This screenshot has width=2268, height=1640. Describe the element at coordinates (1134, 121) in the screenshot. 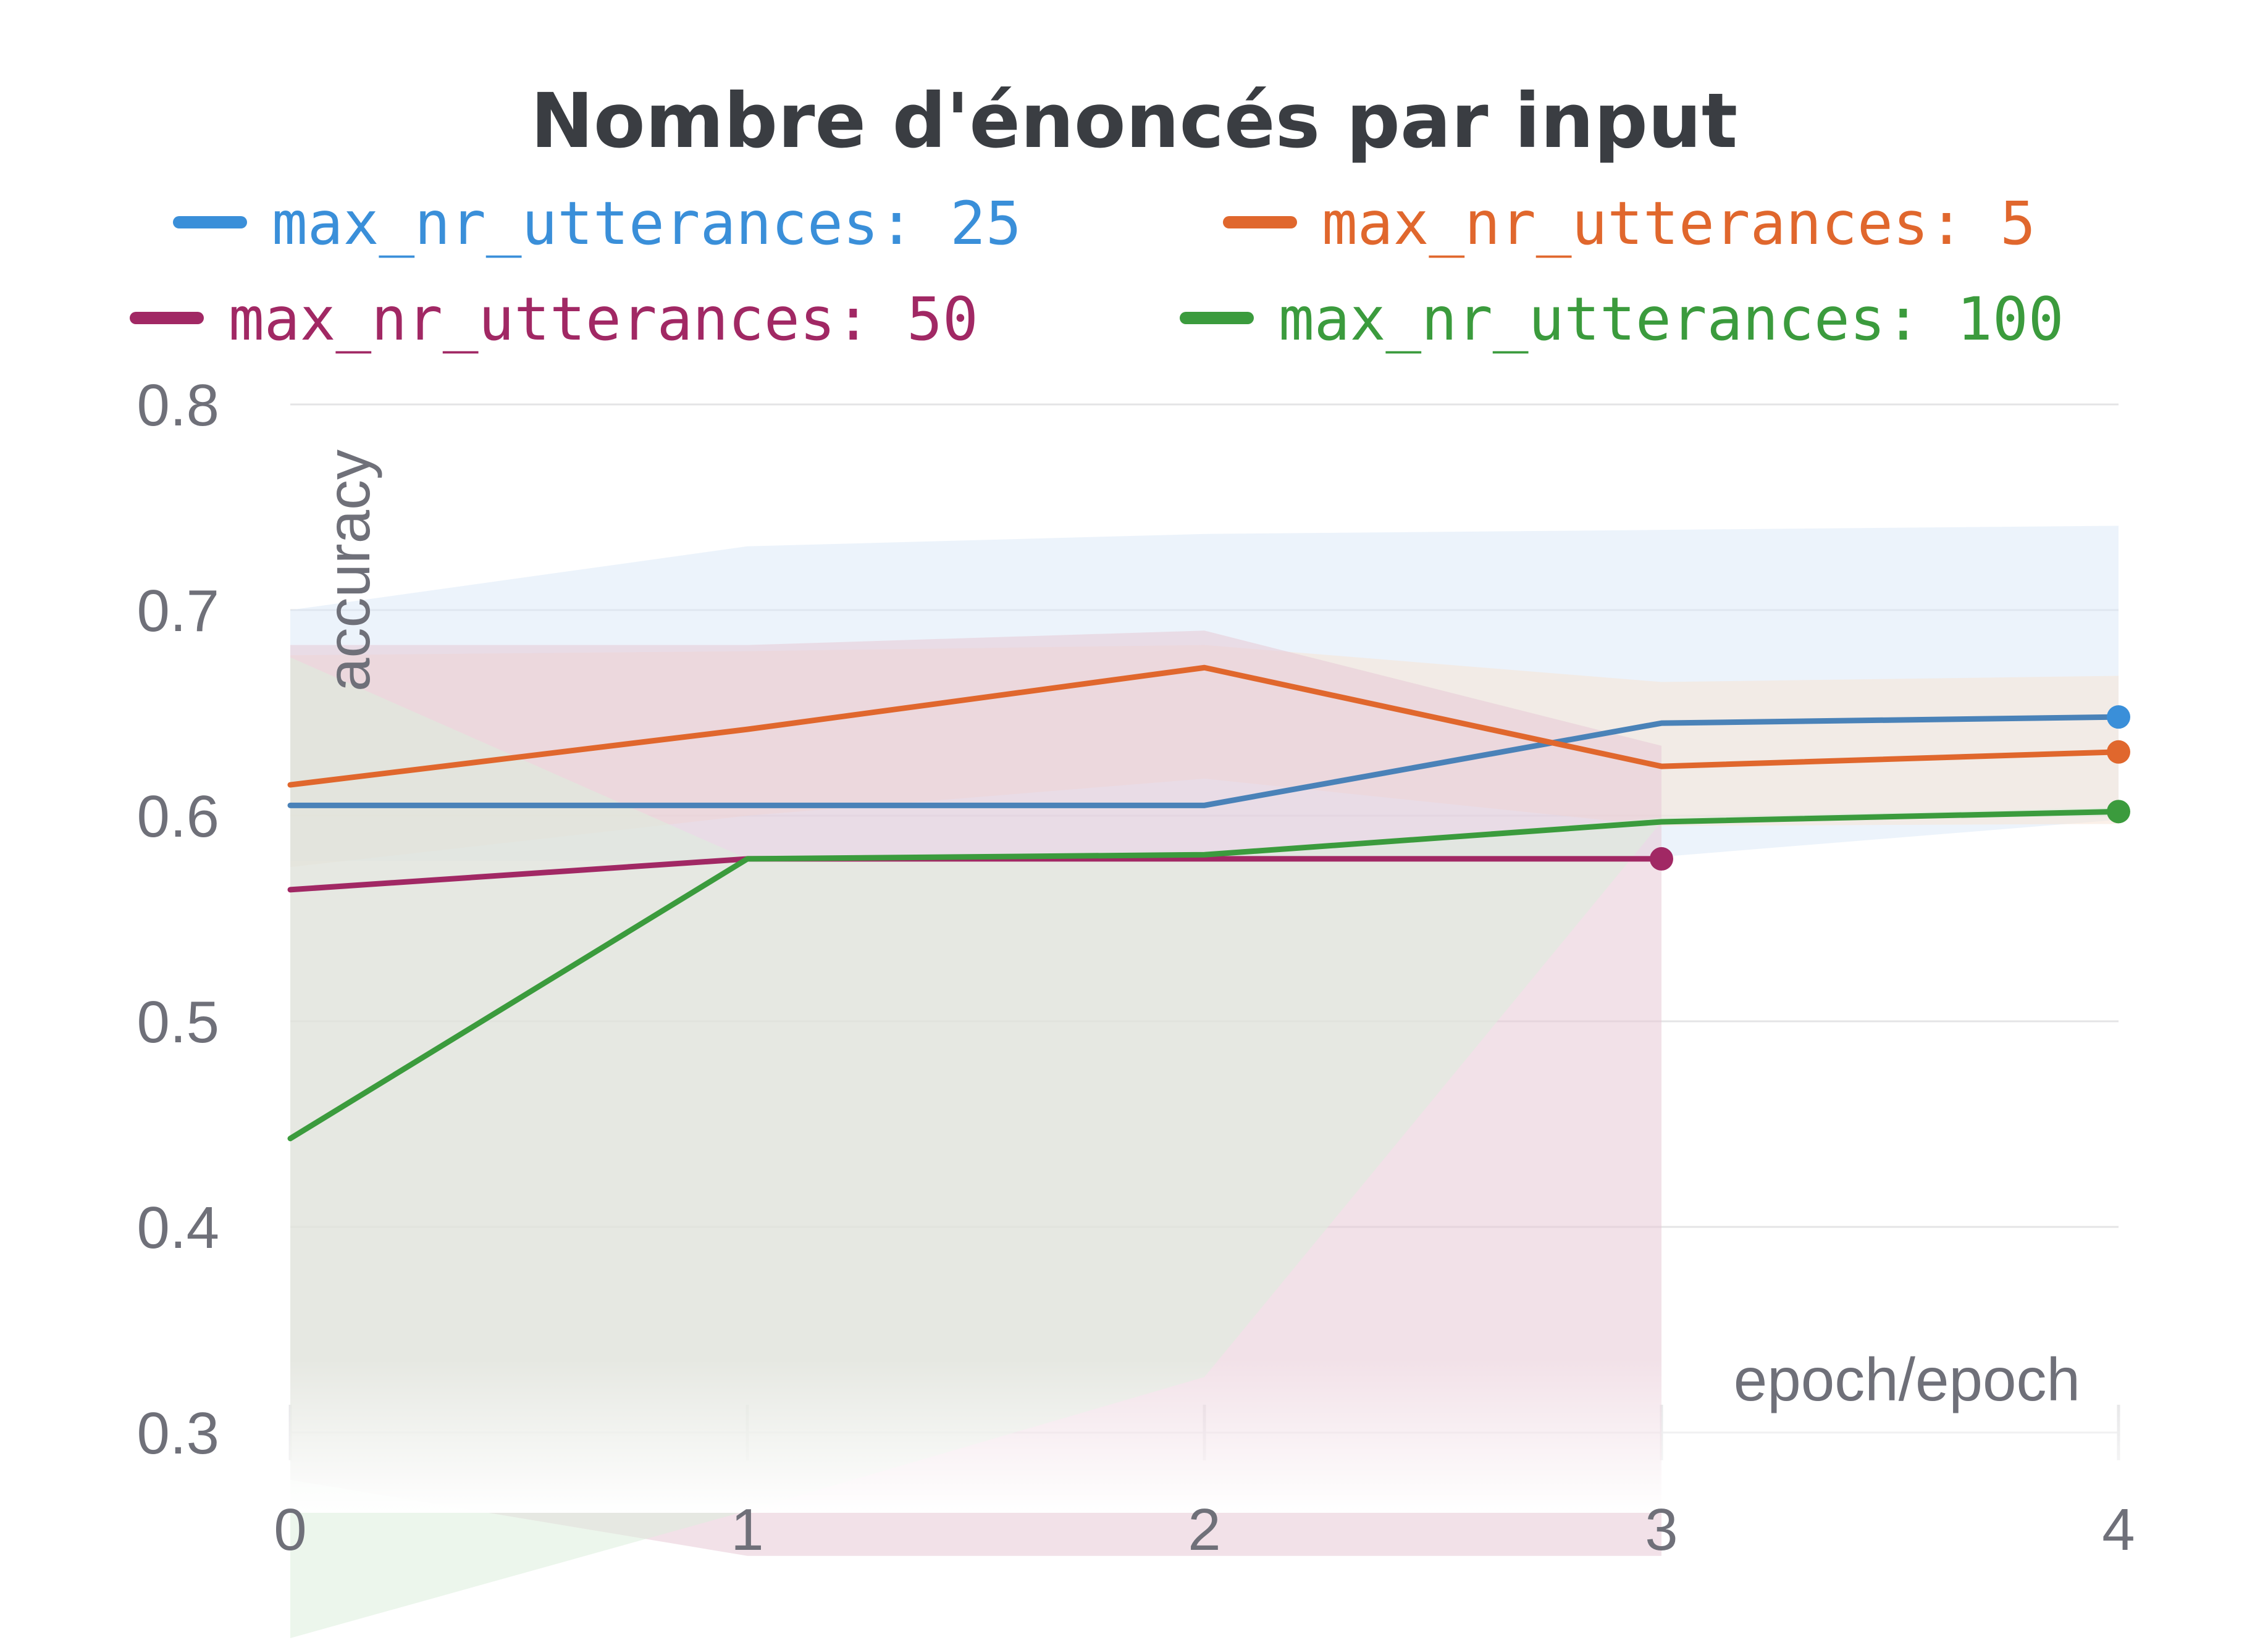

I see `chart-title: Nombre d'énoncés par input` at that location.